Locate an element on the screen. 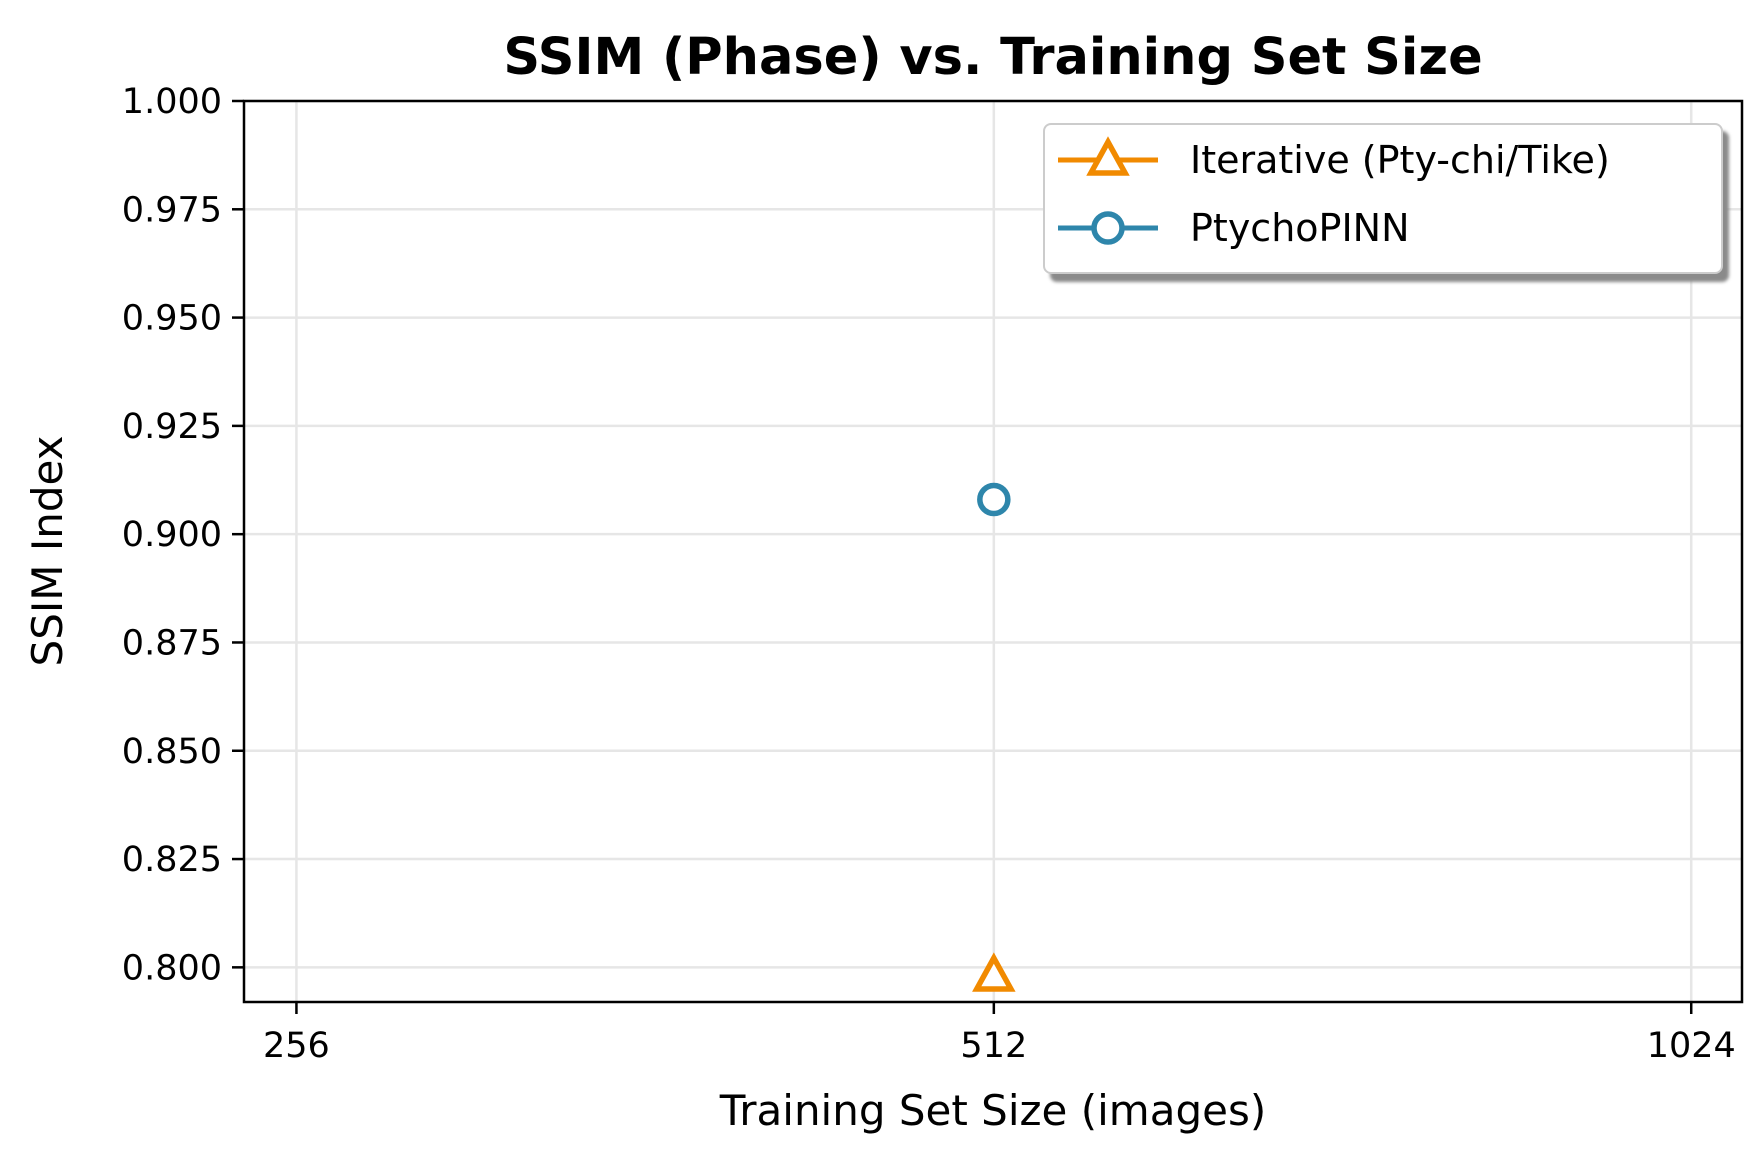  chart-title: SSIM (Phase) vs. Training Set Size is located at coordinates (992, 57).